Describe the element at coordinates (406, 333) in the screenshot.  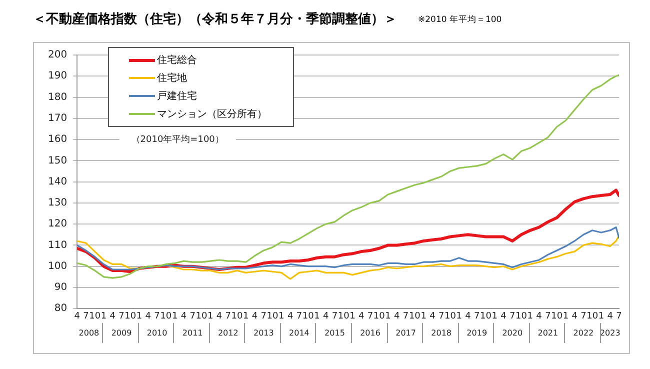
I see `x2-tick-label: 2017` at that location.